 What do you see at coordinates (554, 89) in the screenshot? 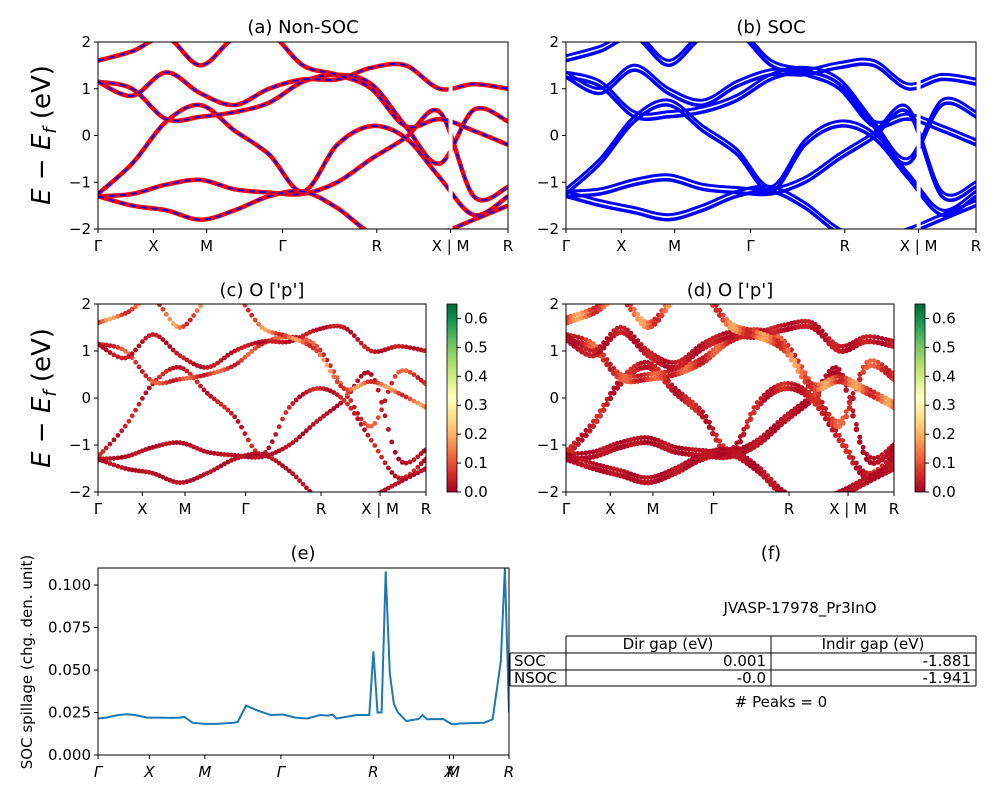
I see `y-tick-label: 1` at bounding box center [554, 89].